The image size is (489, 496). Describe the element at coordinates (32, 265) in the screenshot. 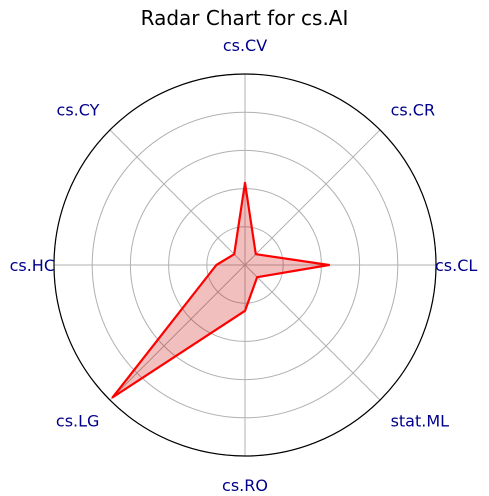

I see `axis-label-cs-hc: cs.HC` at that location.